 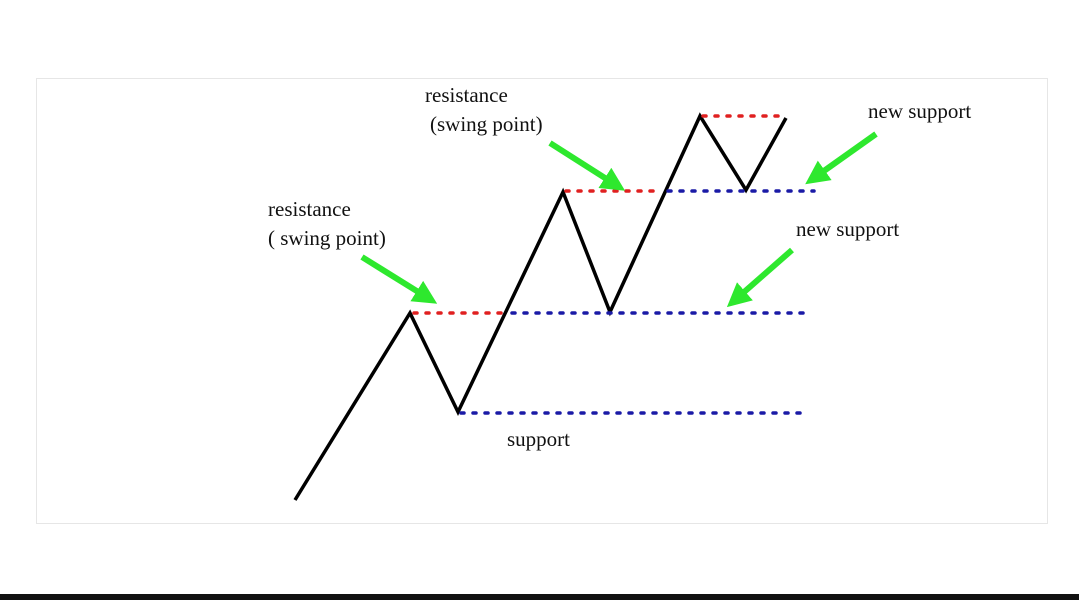 What do you see at coordinates (847, 229) in the screenshot?
I see `label-new-support-2: new support` at bounding box center [847, 229].